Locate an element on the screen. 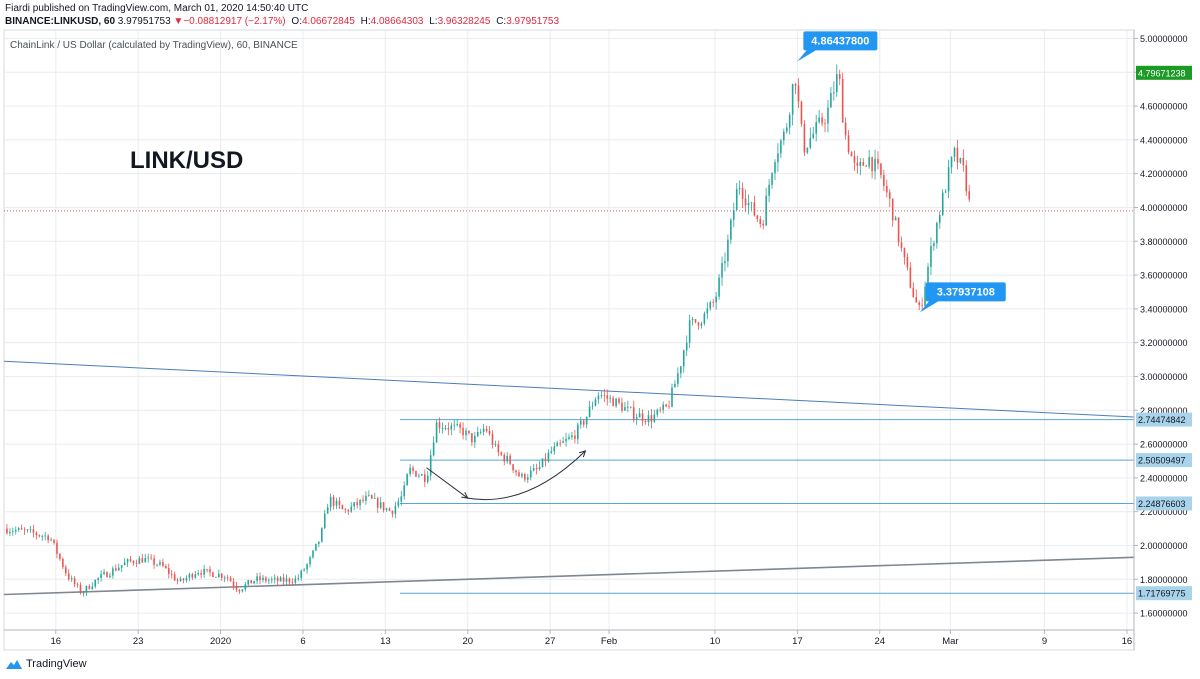 This screenshot has height=679, width=1200. callout-label: 3.37937108 is located at coordinates (966, 292).